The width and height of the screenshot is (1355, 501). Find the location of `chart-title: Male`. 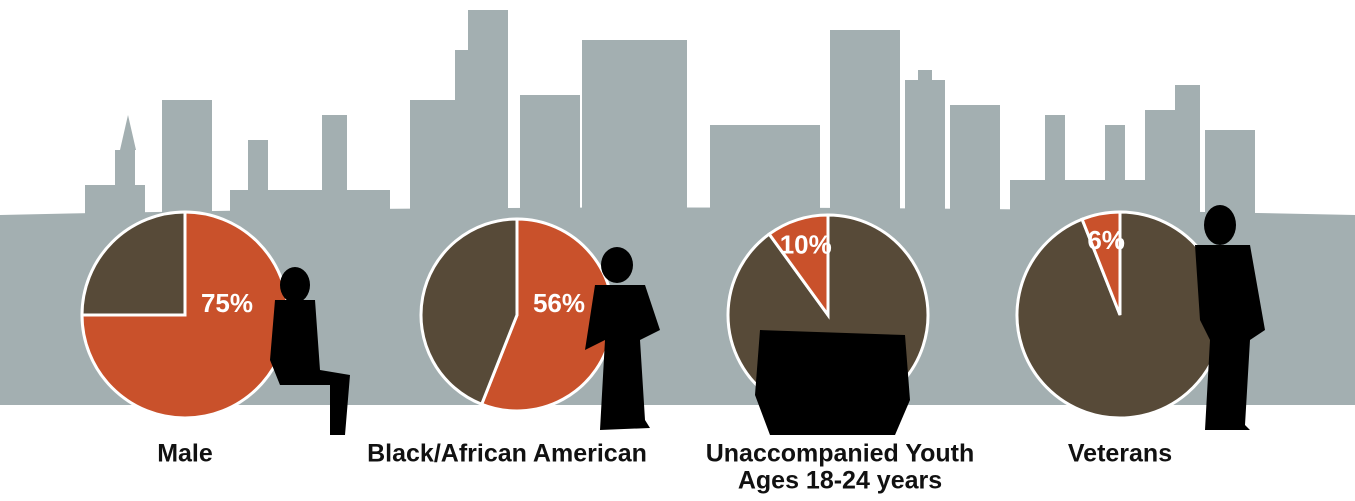

chart-title: Male is located at coordinates (185, 454).